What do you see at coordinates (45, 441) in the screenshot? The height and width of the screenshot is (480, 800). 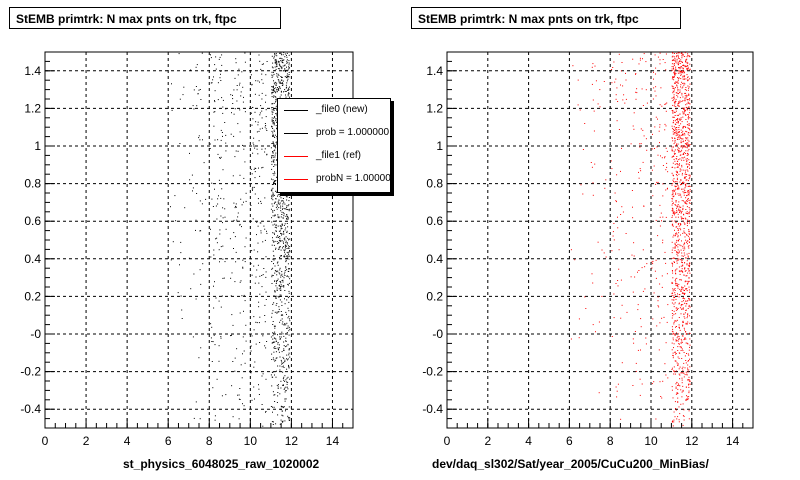 I see `left-x-tick-label: 0` at bounding box center [45, 441].